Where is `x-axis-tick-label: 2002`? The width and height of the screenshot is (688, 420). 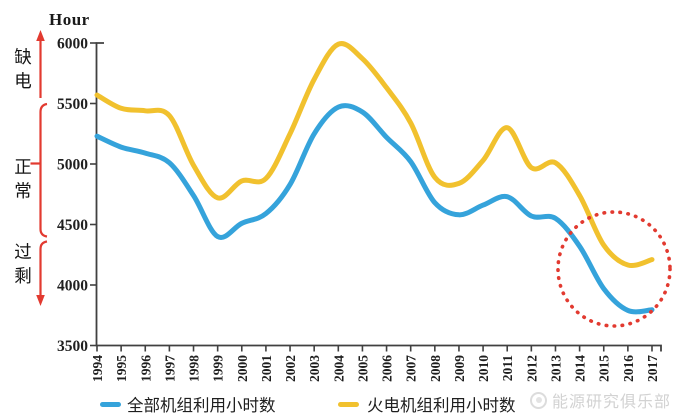 x-axis-tick-label: 2002 is located at coordinates (290, 368).